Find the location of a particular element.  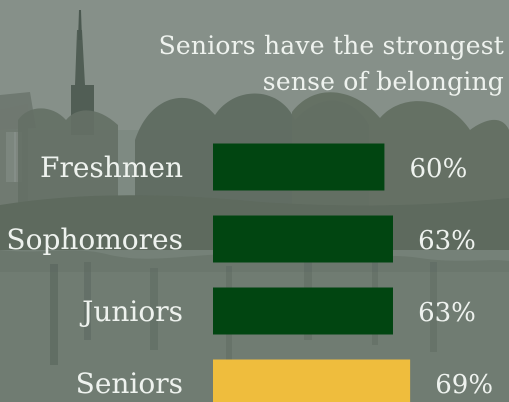

chart-title-line-1: Seniors have the strongest is located at coordinates (331, 45).